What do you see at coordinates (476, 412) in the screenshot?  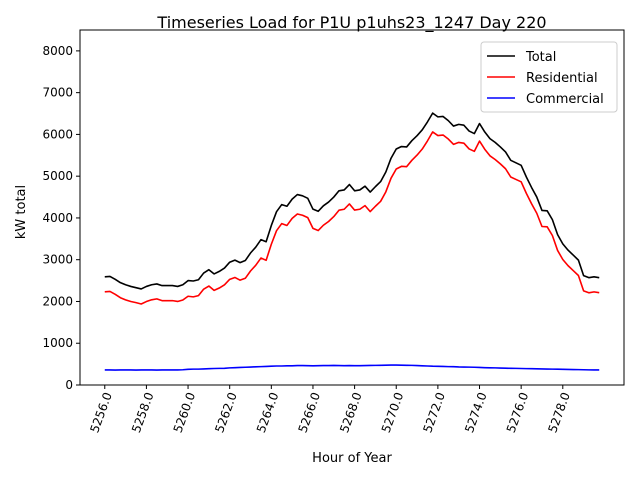 I see `x-tick-label: 5274.0` at bounding box center [476, 412].